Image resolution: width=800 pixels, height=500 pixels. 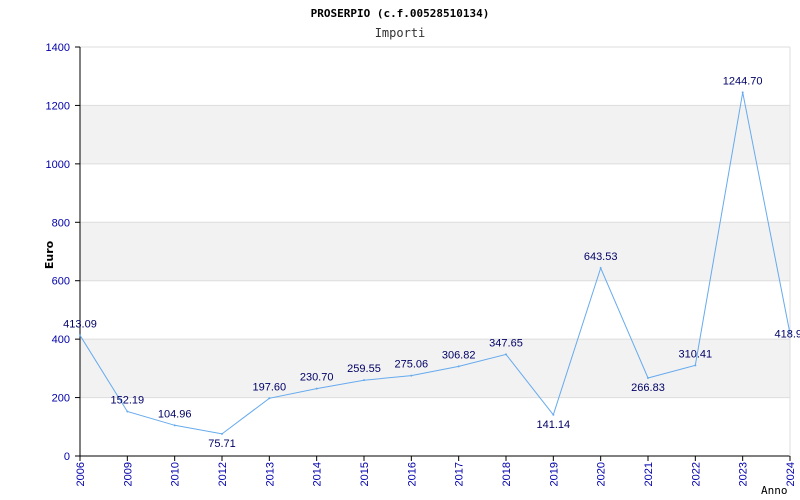 I want to click on x-tick-label: 2010, so click(x=176, y=474).